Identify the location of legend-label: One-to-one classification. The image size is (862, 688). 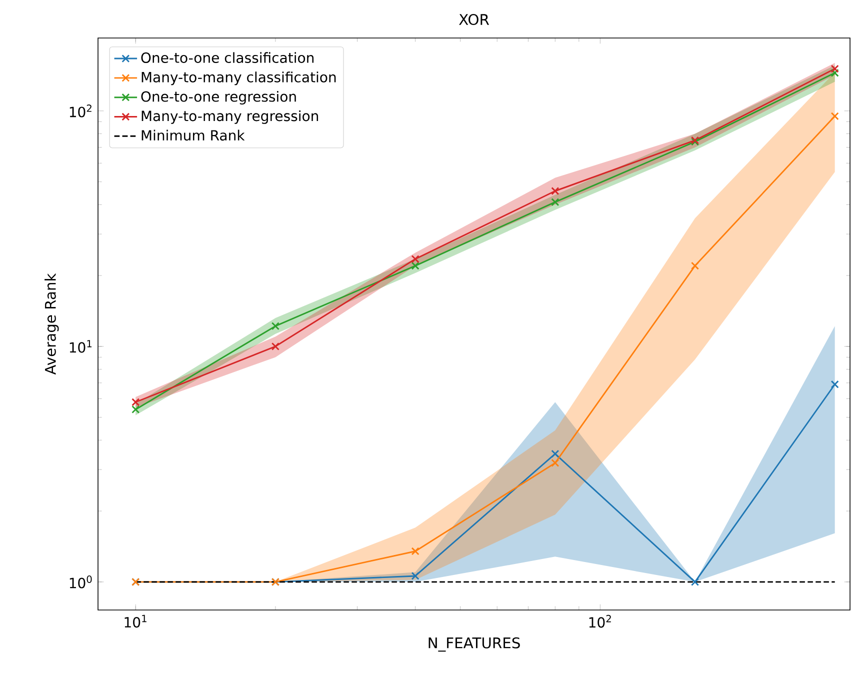
(227, 57).